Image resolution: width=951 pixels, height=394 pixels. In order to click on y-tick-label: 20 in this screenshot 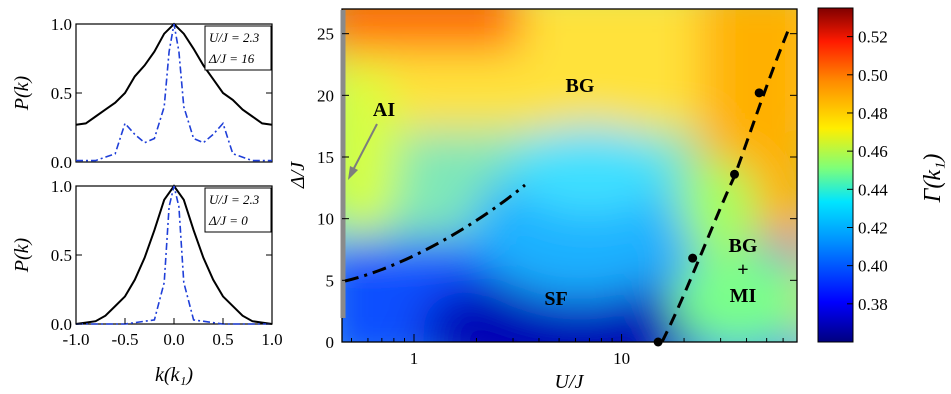, I will do `click(325, 95)`.